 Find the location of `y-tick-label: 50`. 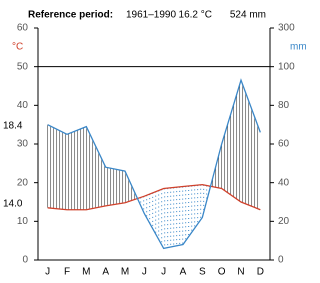

y-tick-label: 50 is located at coordinates (23, 66).